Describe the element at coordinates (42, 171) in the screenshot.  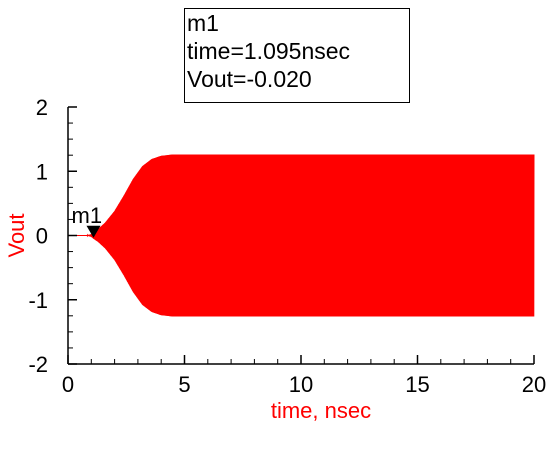
I see `y-tick-label: 1` at that location.